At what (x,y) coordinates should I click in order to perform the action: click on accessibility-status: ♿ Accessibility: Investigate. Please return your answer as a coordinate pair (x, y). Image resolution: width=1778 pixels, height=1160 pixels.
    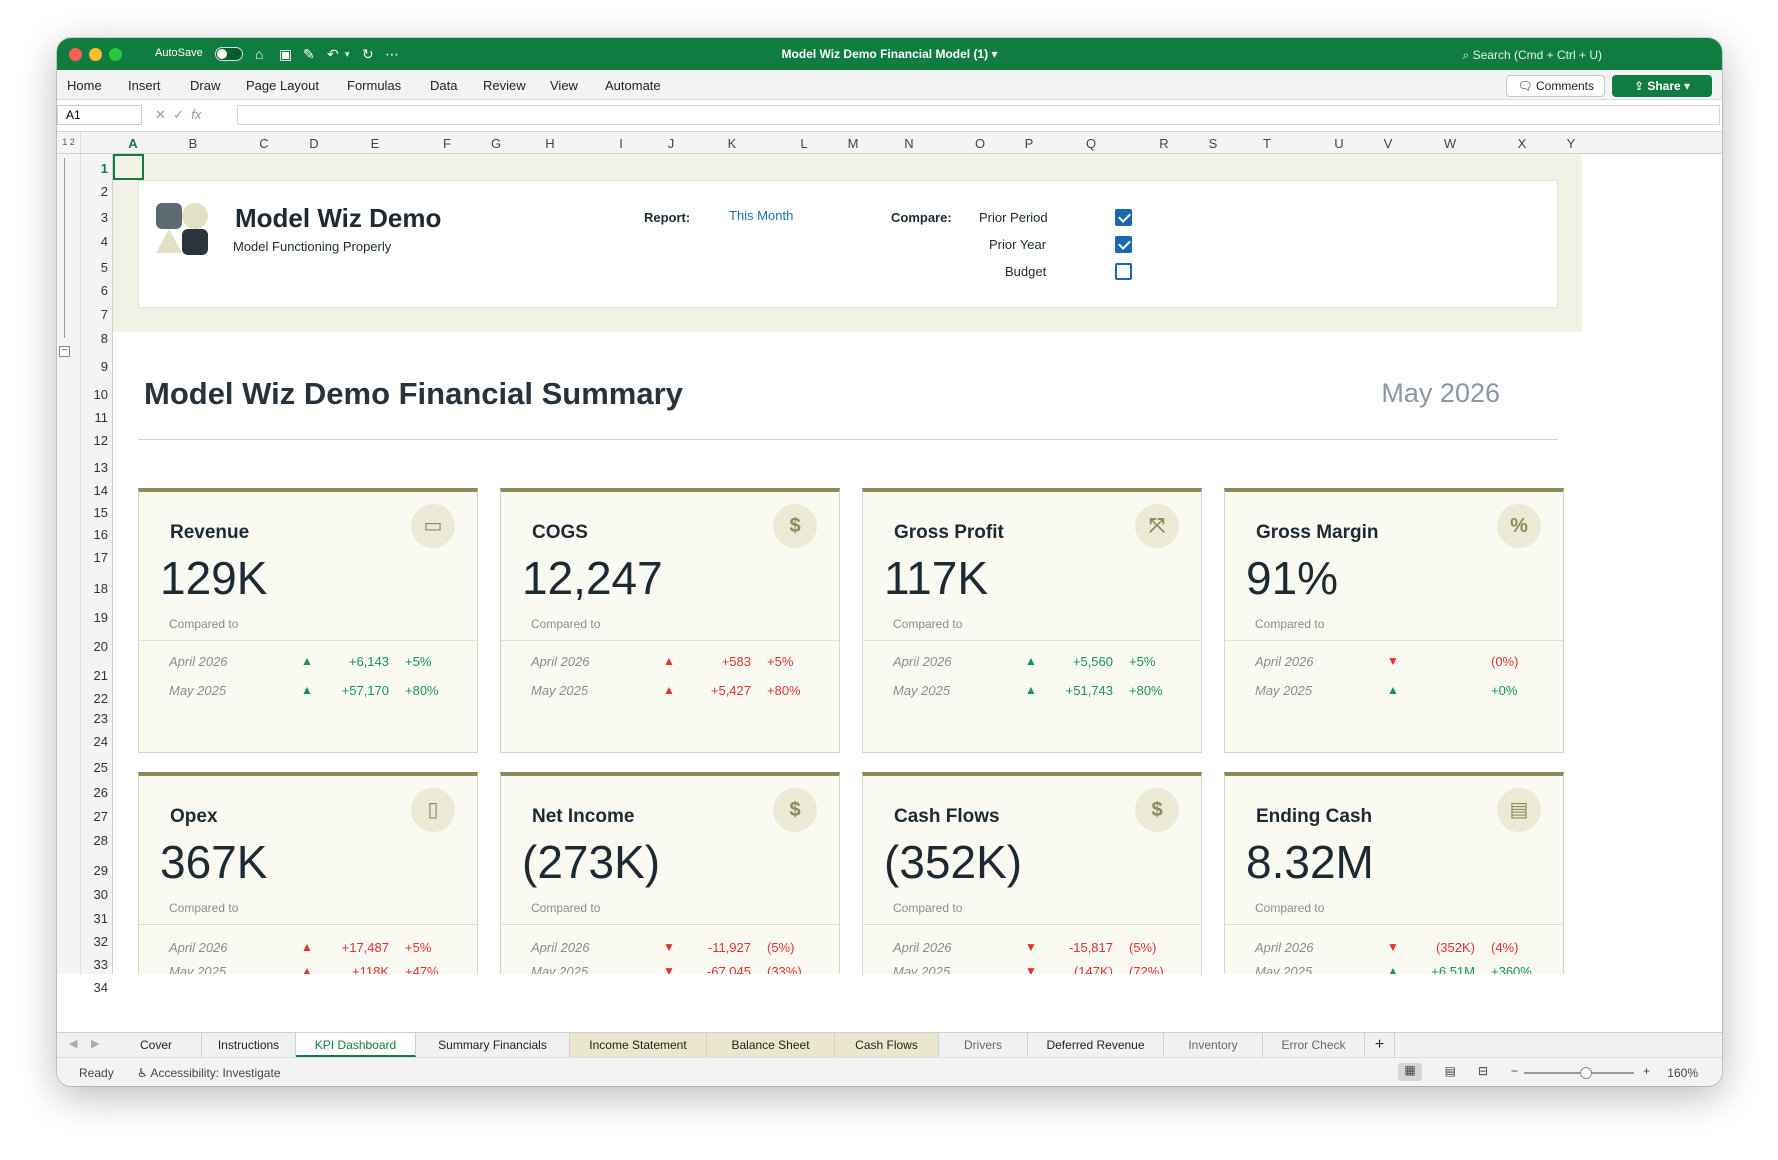
    Looking at the image, I should click on (209, 1073).